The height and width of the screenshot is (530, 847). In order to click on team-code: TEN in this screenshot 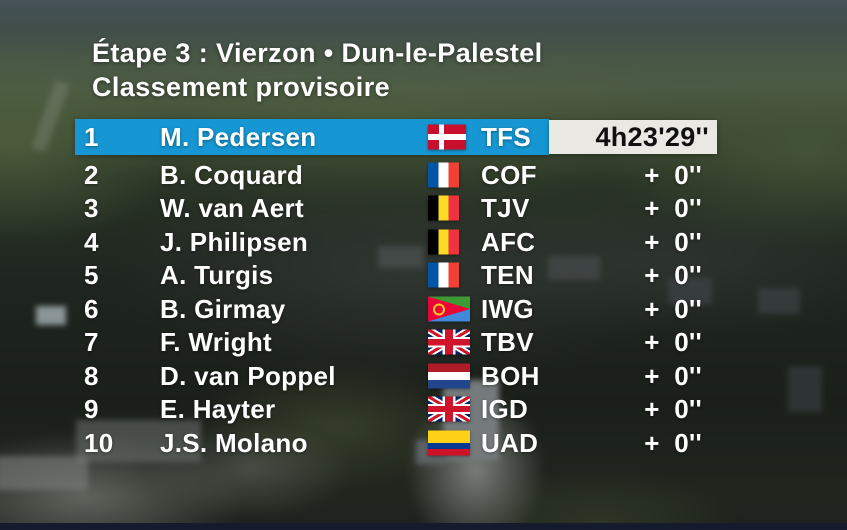, I will do `click(507, 274)`.